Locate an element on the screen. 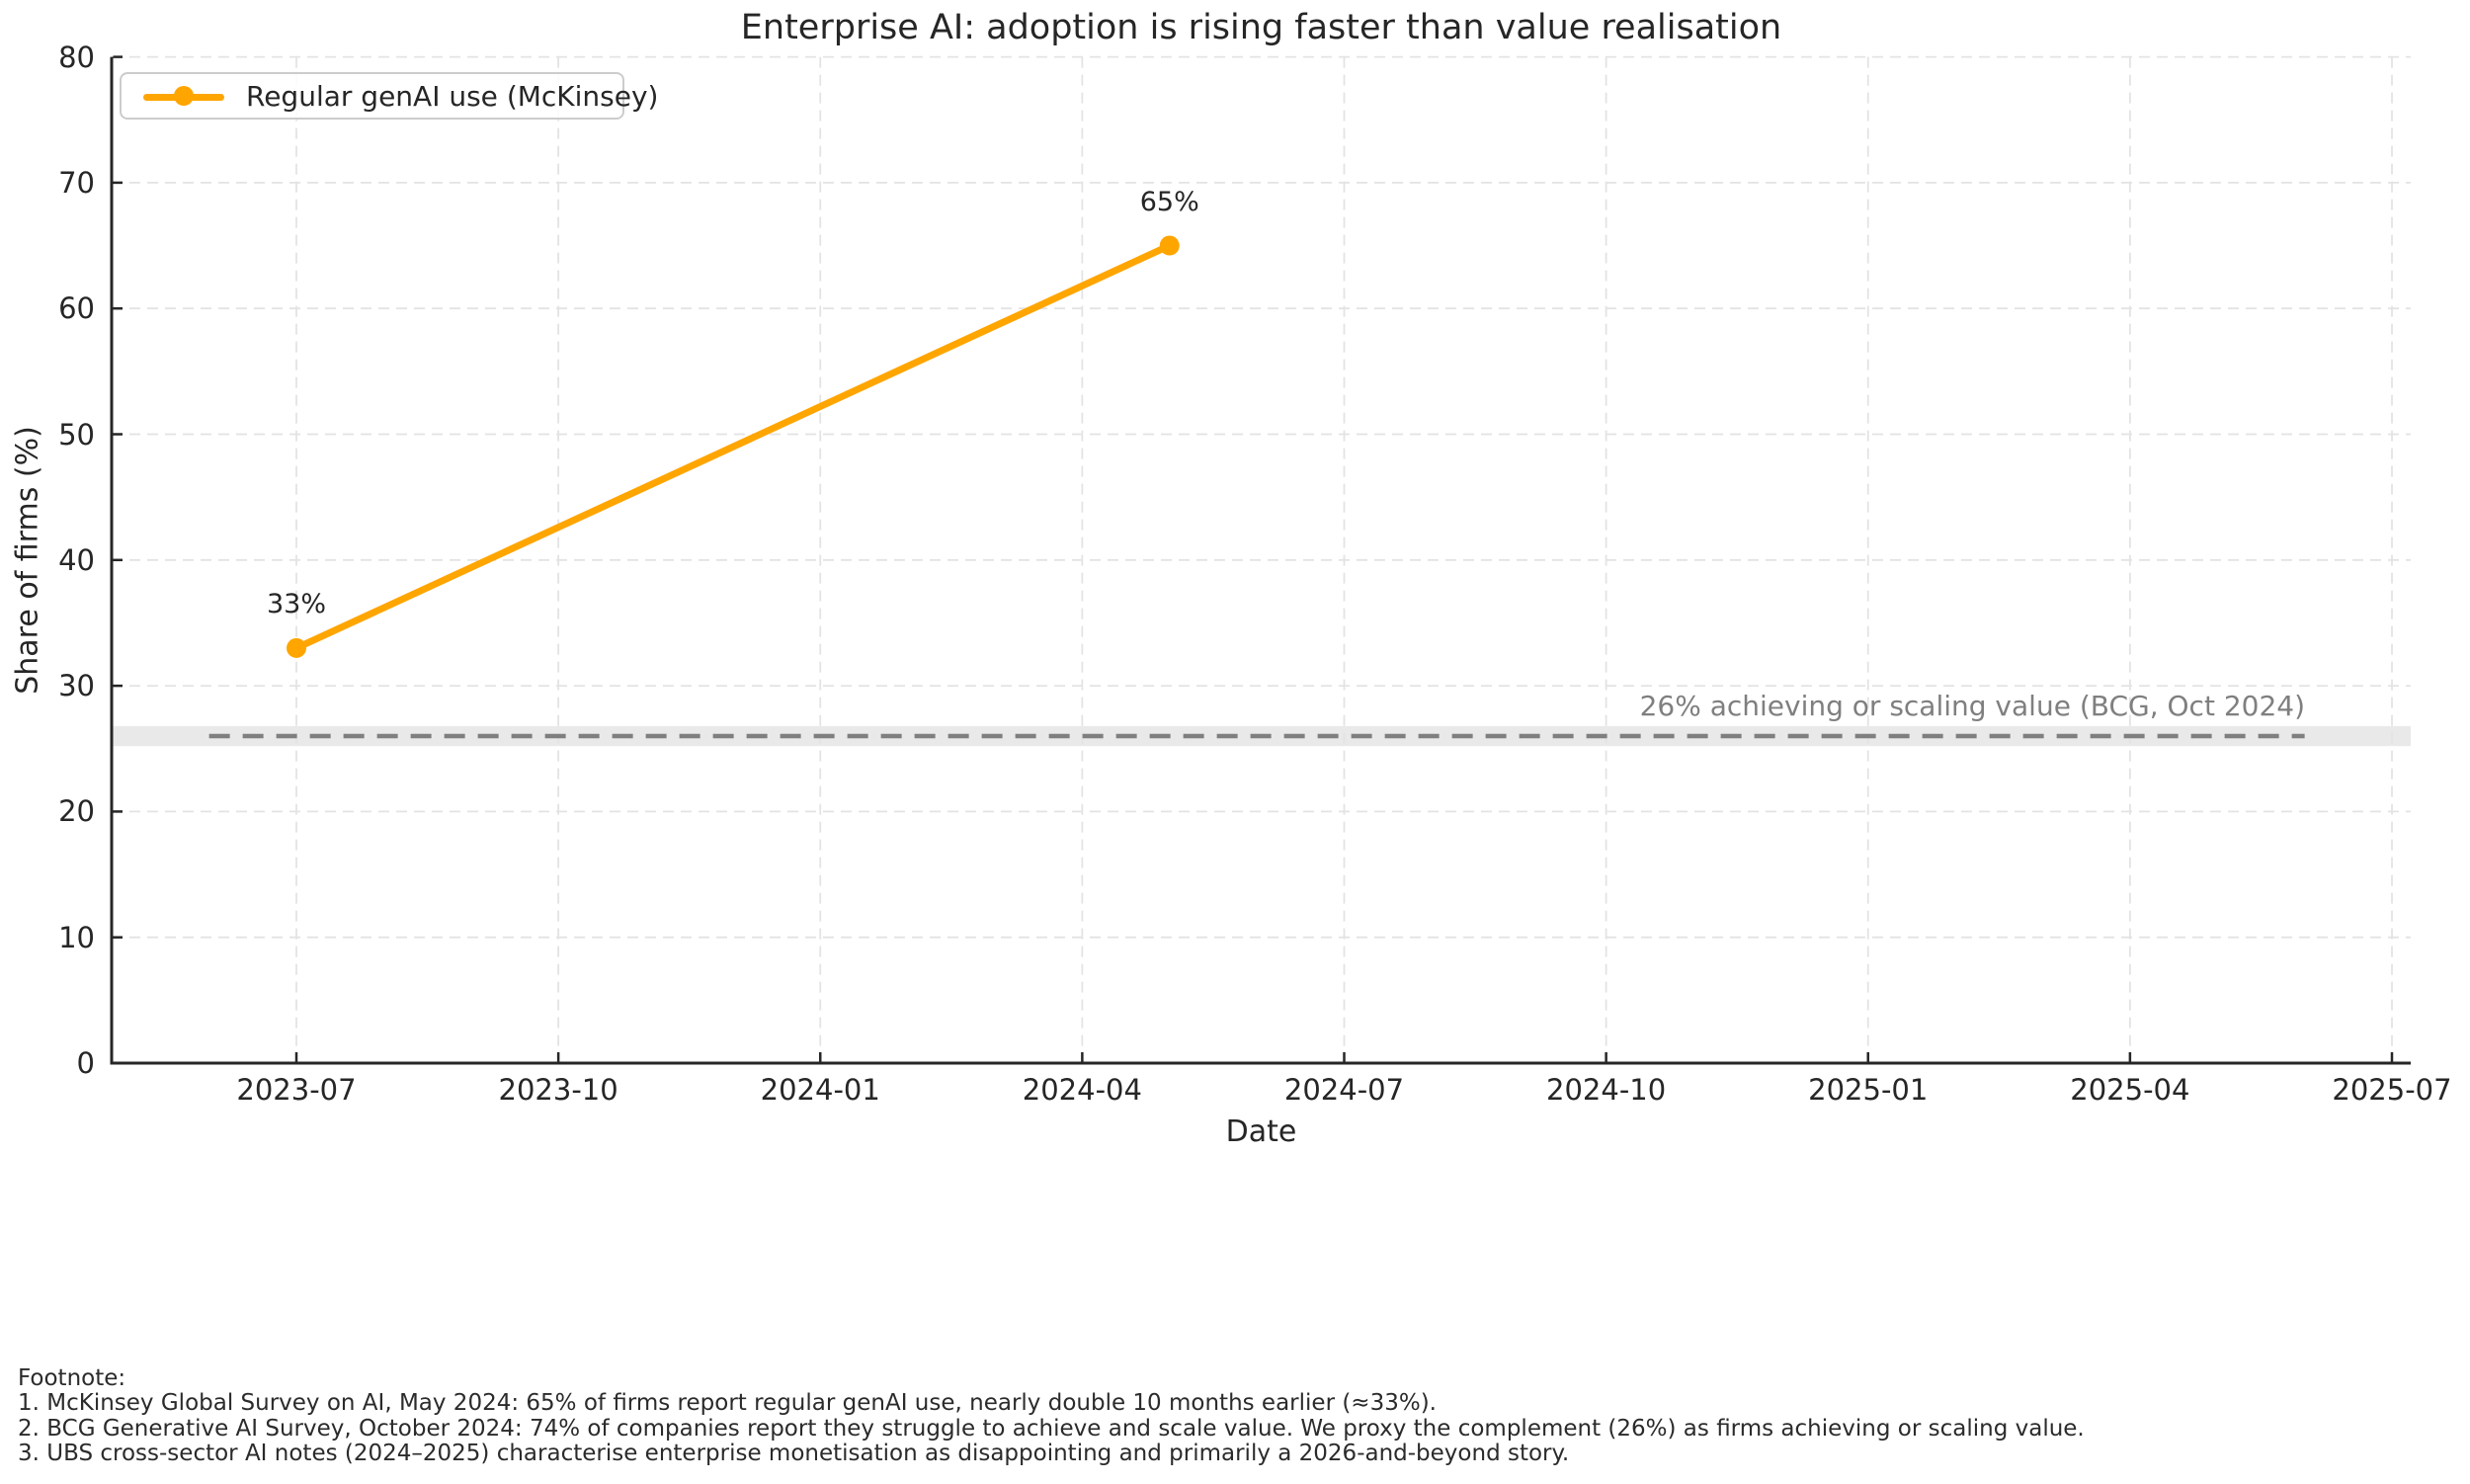 This screenshot has width=2470, height=1484. footnote-heading: Footnote: is located at coordinates (72, 1378).